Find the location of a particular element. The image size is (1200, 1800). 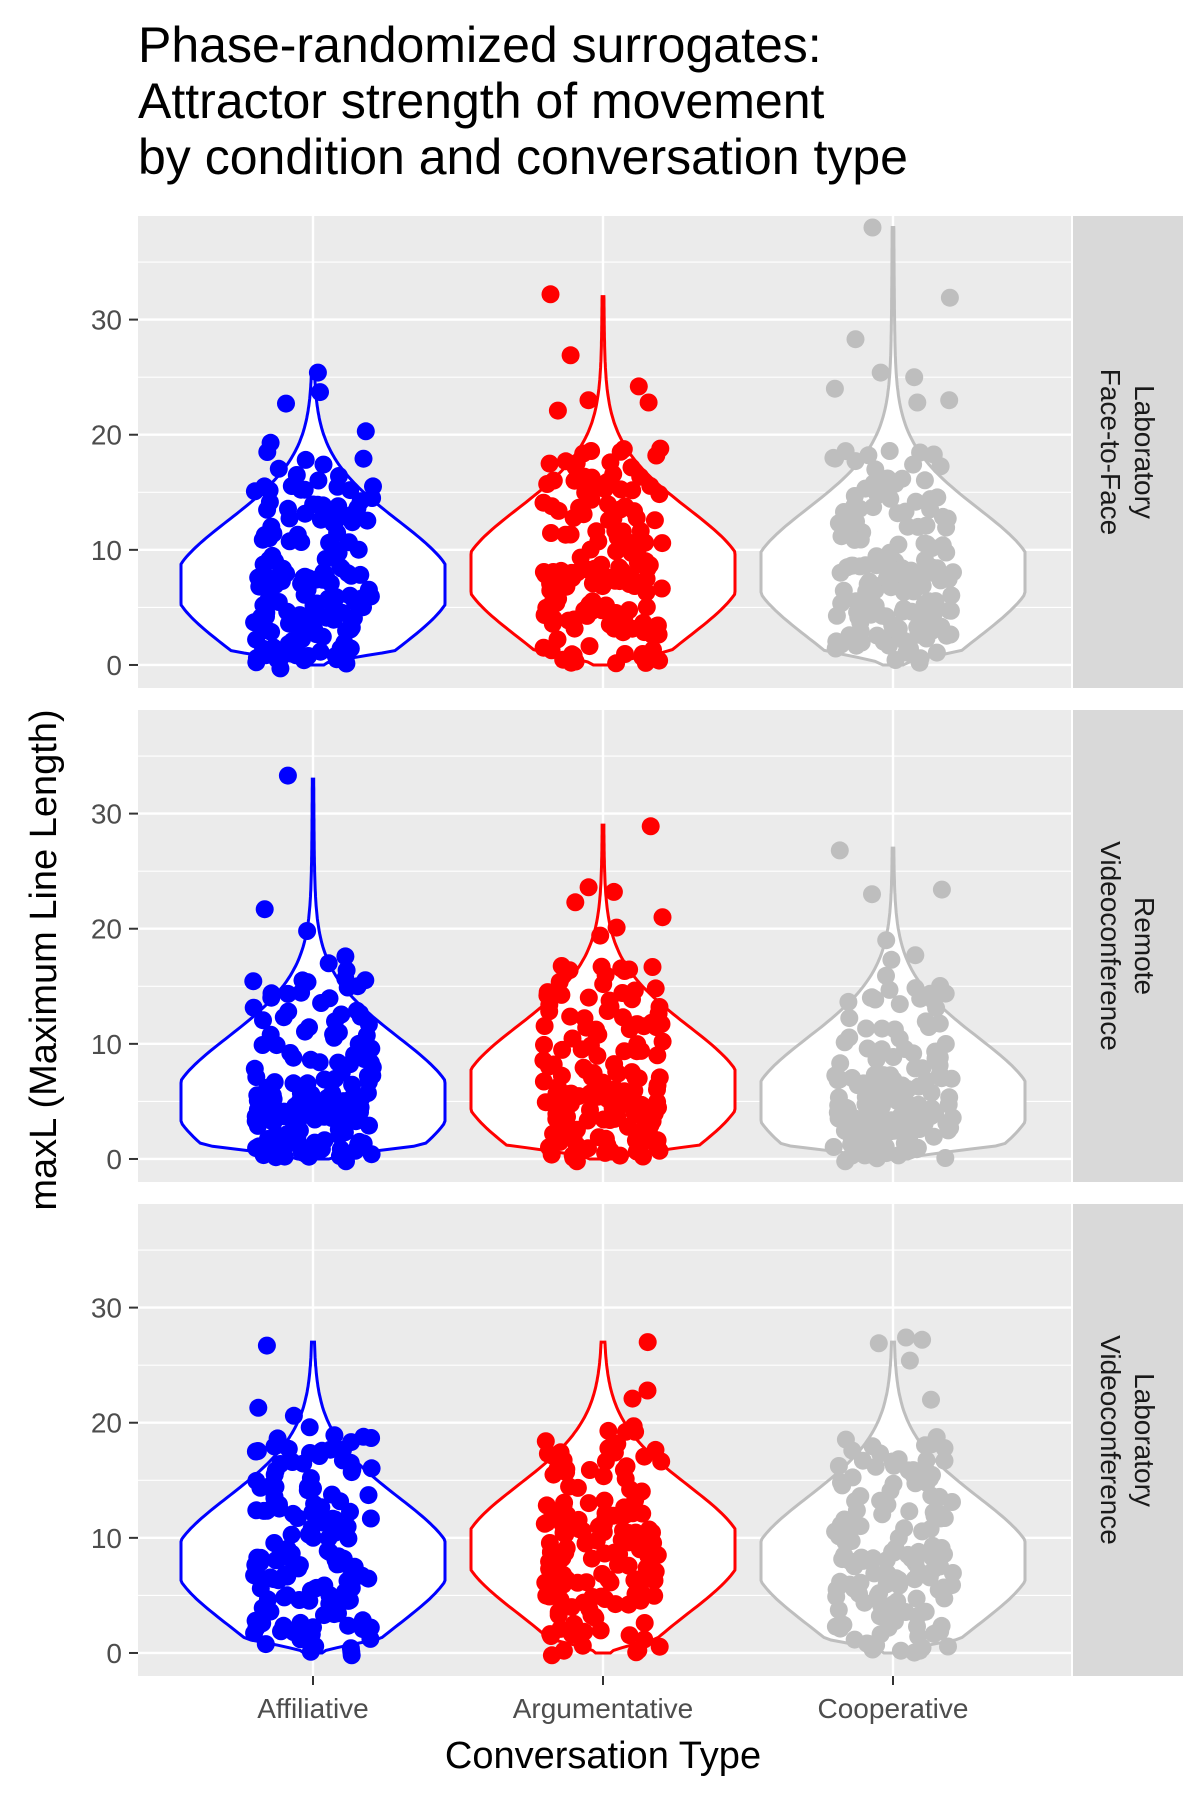

facet-strip-line: Laboratory is located at coordinates (1144, 452).